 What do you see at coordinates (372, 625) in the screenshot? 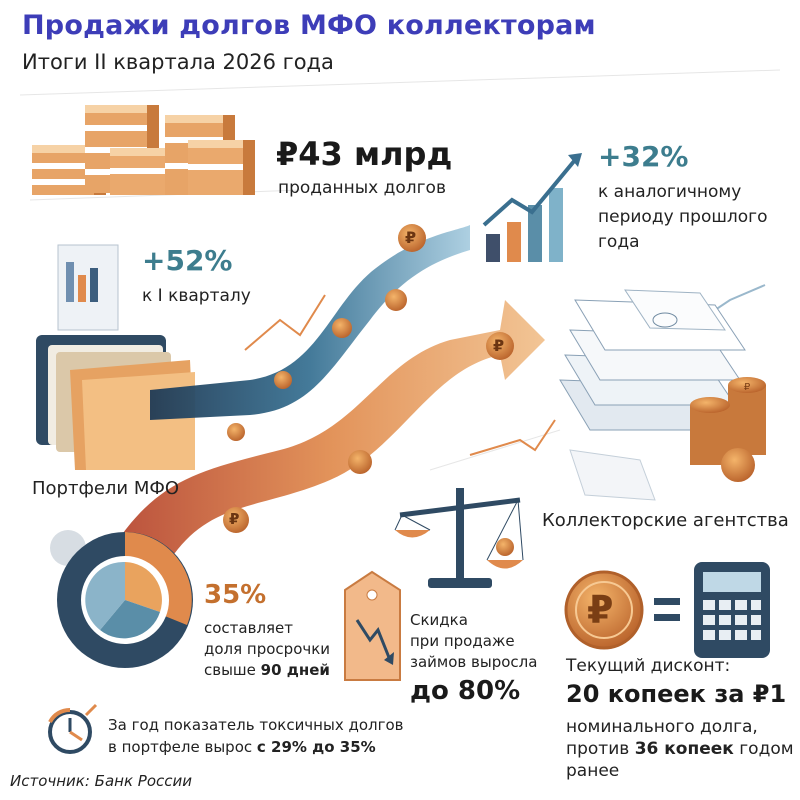
I see `price-tag-icon` at bounding box center [372, 625].